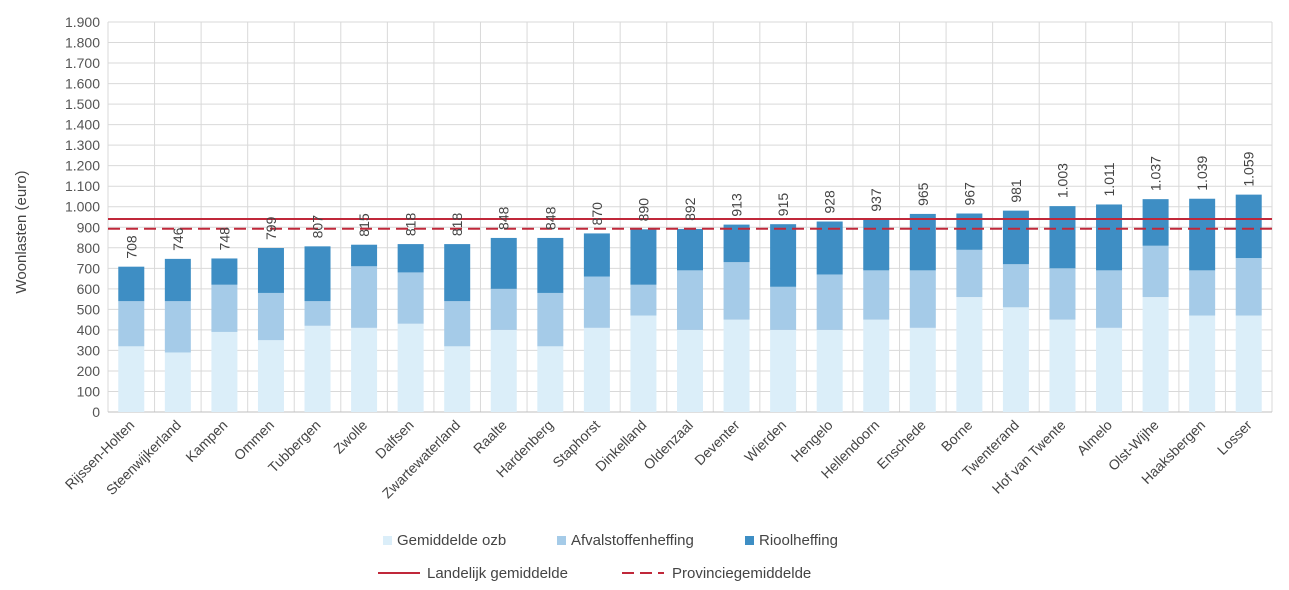 This screenshot has height=590, width=1289. I want to click on y-tick-label: 500, so click(89, 309).